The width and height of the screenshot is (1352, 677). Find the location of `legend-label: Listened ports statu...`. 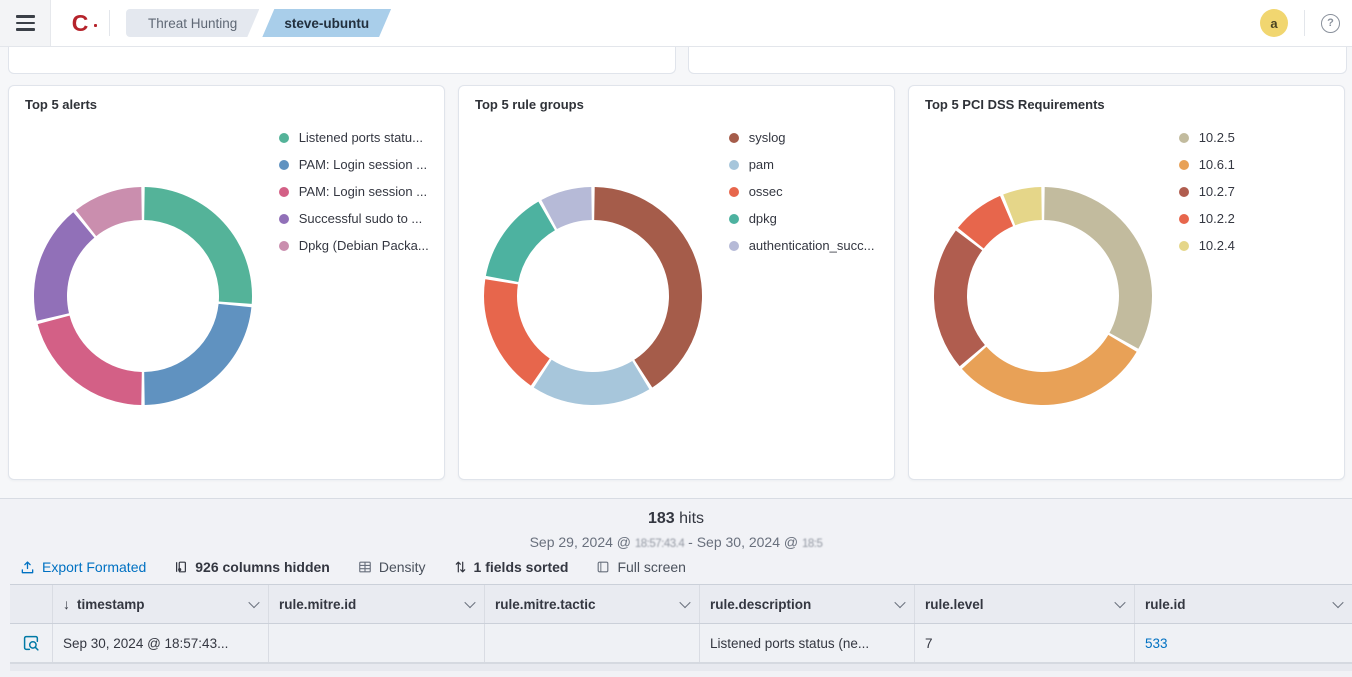

legend-label: Listened ports statu... is located at coordinates (360, 137).